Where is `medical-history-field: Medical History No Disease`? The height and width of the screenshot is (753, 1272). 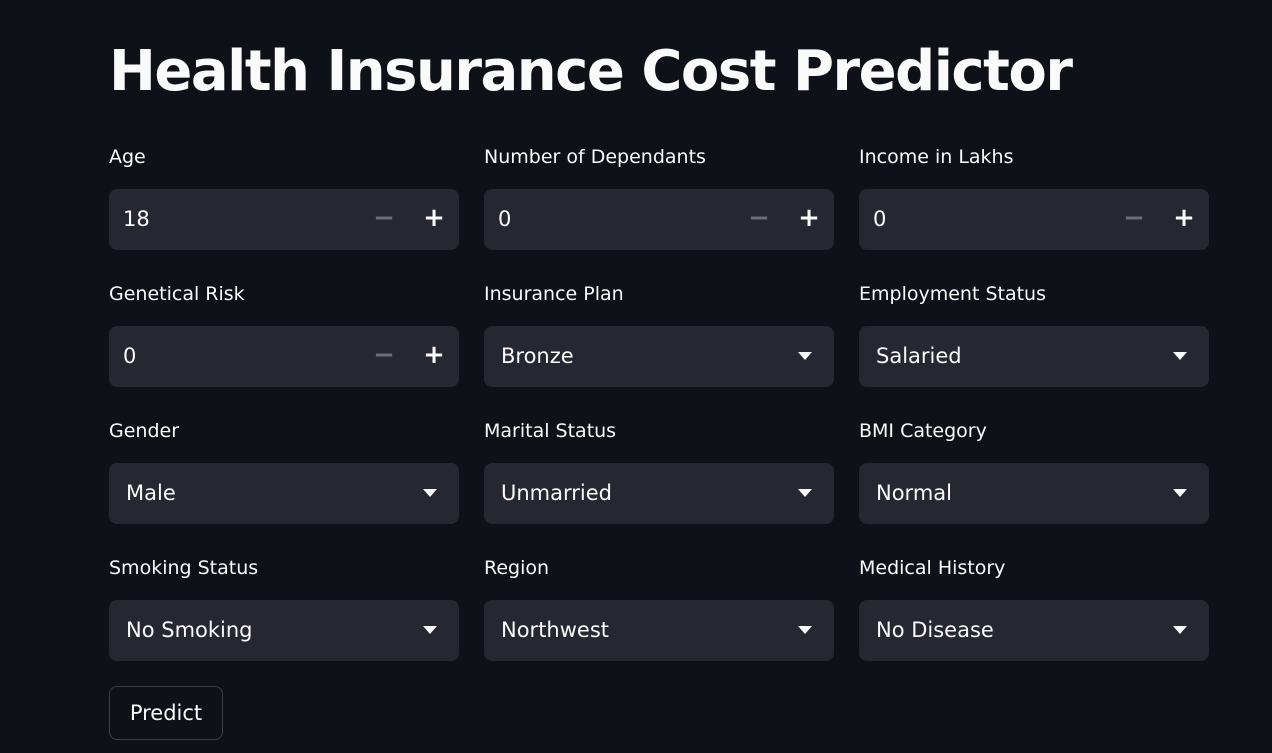
medical-history-field: Medical History No Disease is located at coordinates (1034, 619).